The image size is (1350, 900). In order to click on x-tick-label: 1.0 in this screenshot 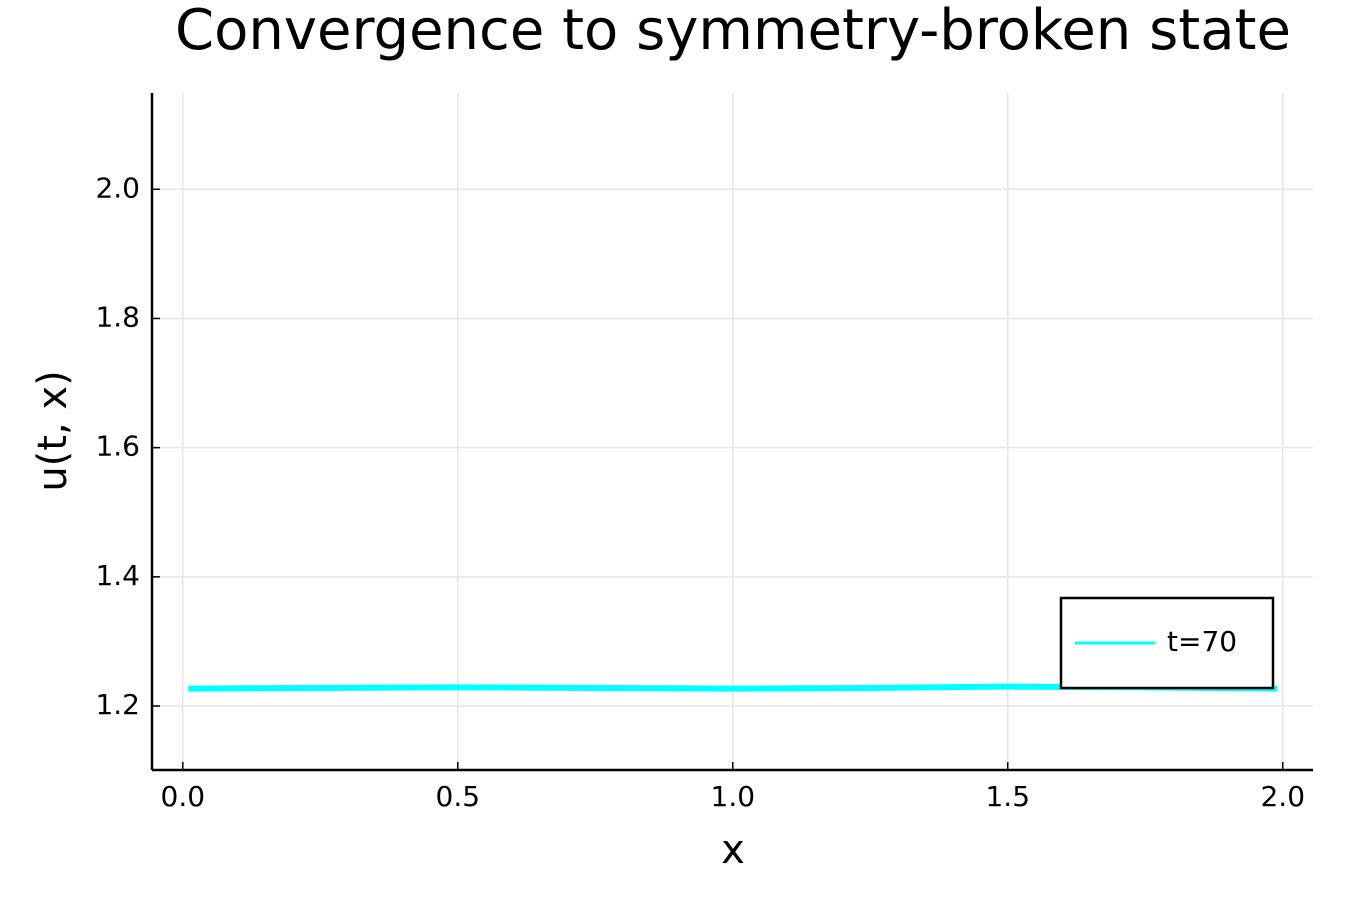, I will do `click(733, 796)`.